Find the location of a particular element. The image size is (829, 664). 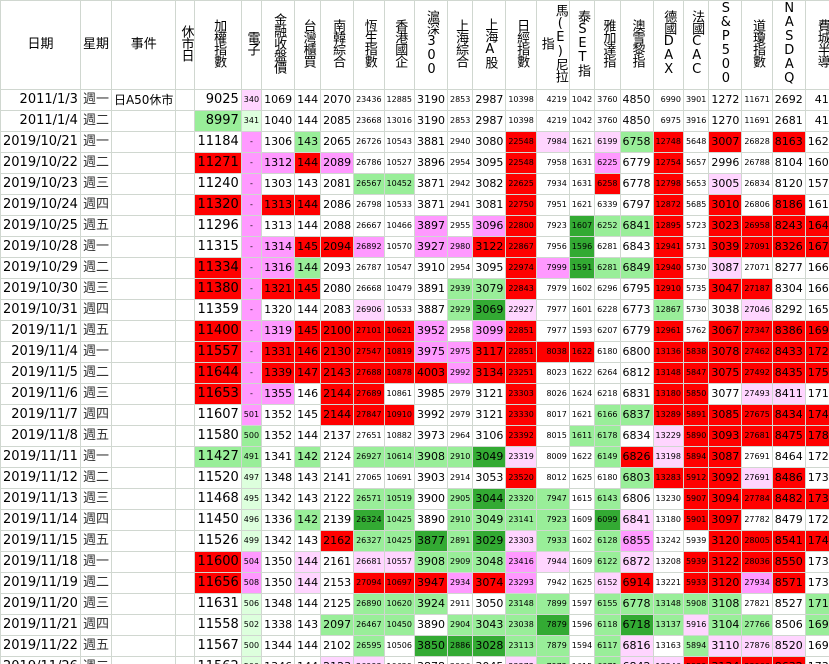

cell-sha: 2987 is located at coordinates (489, 121).